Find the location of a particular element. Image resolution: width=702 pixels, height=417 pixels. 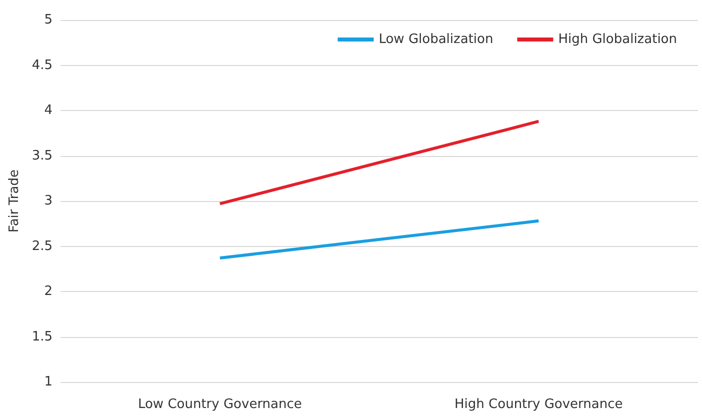

x-tick-label: High Country Governance is located at coordinates (538, 404).